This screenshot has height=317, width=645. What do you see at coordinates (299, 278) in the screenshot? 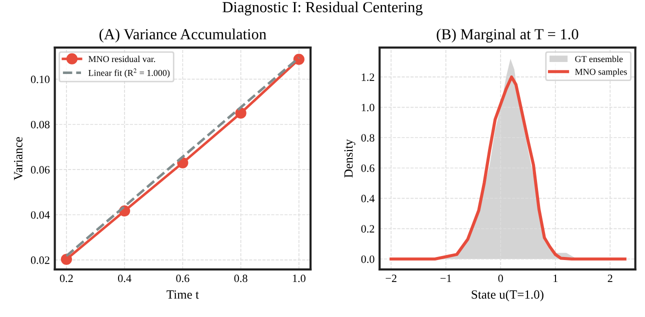
I see `x-tick-label: 1.0` at bounding box center [299, 278].